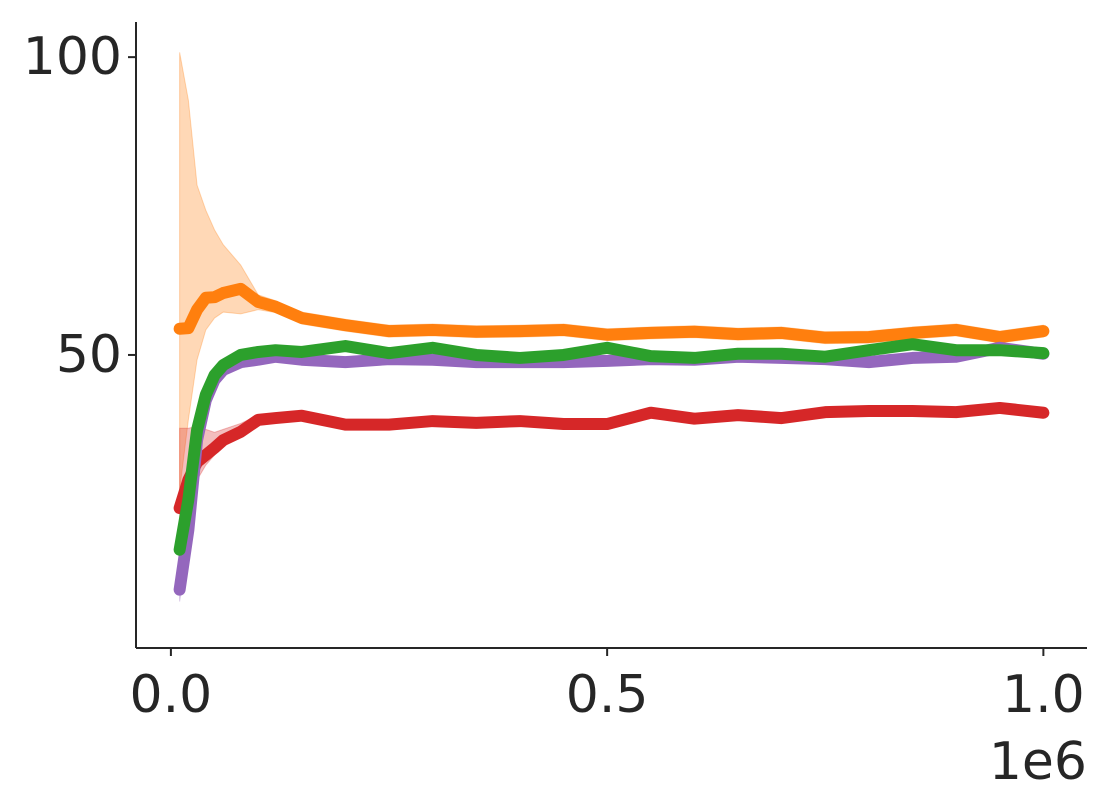 This screenshot has height=808, width=1096. What do you see at coordinates (1043, 695) in the screenshot?
I see `x-tick-label: 1.0` at bounding box center [1043, 695].